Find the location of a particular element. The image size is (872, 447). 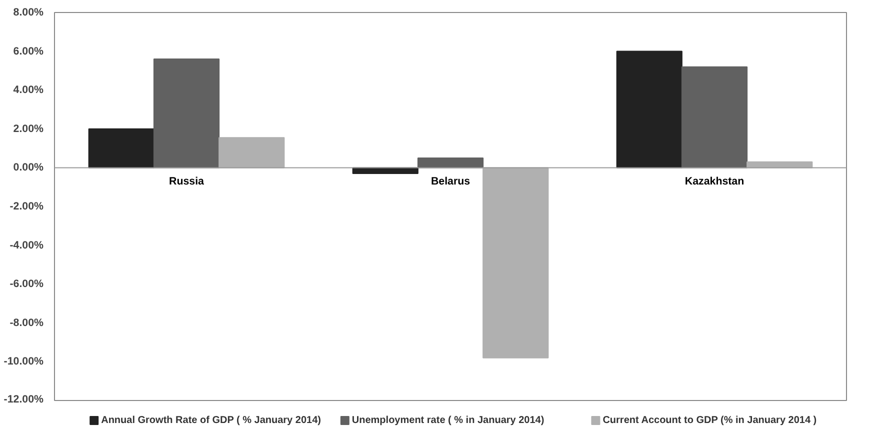

legend-label: Current Account to GDP (% in January 2014 ) is located at coordinates (709, 420).